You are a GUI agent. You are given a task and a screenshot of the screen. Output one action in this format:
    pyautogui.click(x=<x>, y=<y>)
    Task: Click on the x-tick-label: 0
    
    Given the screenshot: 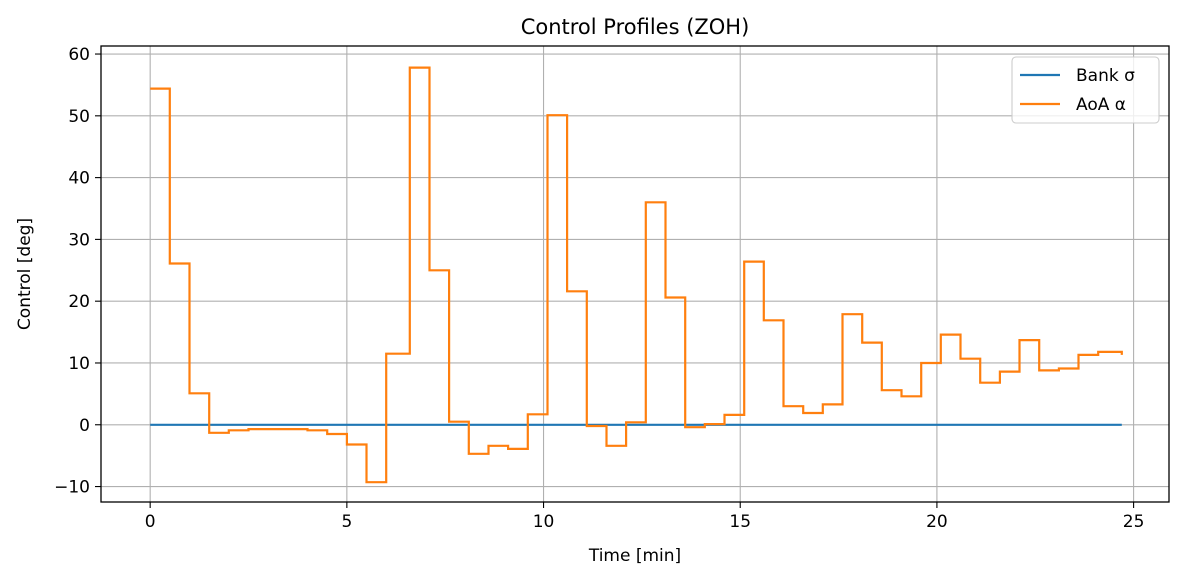 What is the action you would take?
    pyautogui.click(x=150, y=522)
    